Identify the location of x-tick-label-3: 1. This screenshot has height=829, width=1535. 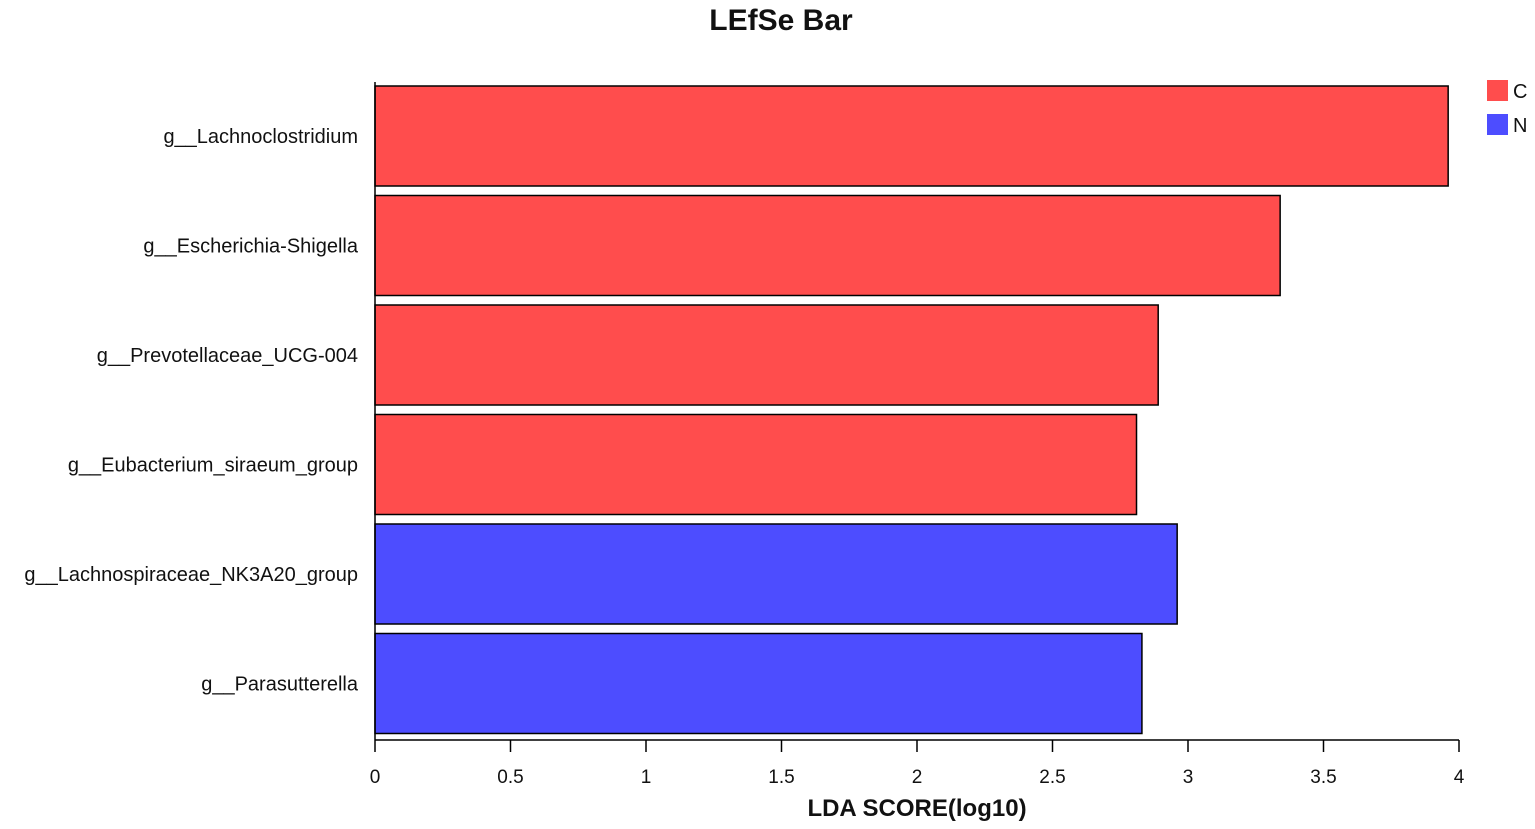
(646, 777).